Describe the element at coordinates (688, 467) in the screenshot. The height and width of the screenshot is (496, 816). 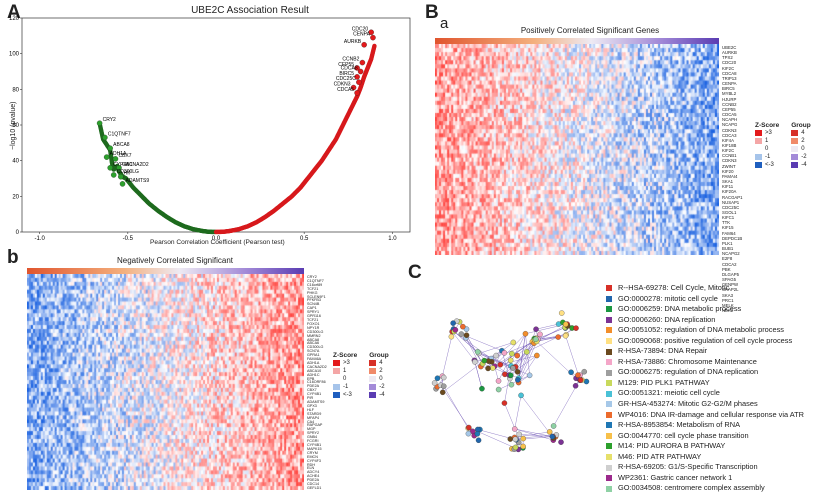
I see `legend-label: R-HSA-69205: G1/S-Specific Transcription` at that location.